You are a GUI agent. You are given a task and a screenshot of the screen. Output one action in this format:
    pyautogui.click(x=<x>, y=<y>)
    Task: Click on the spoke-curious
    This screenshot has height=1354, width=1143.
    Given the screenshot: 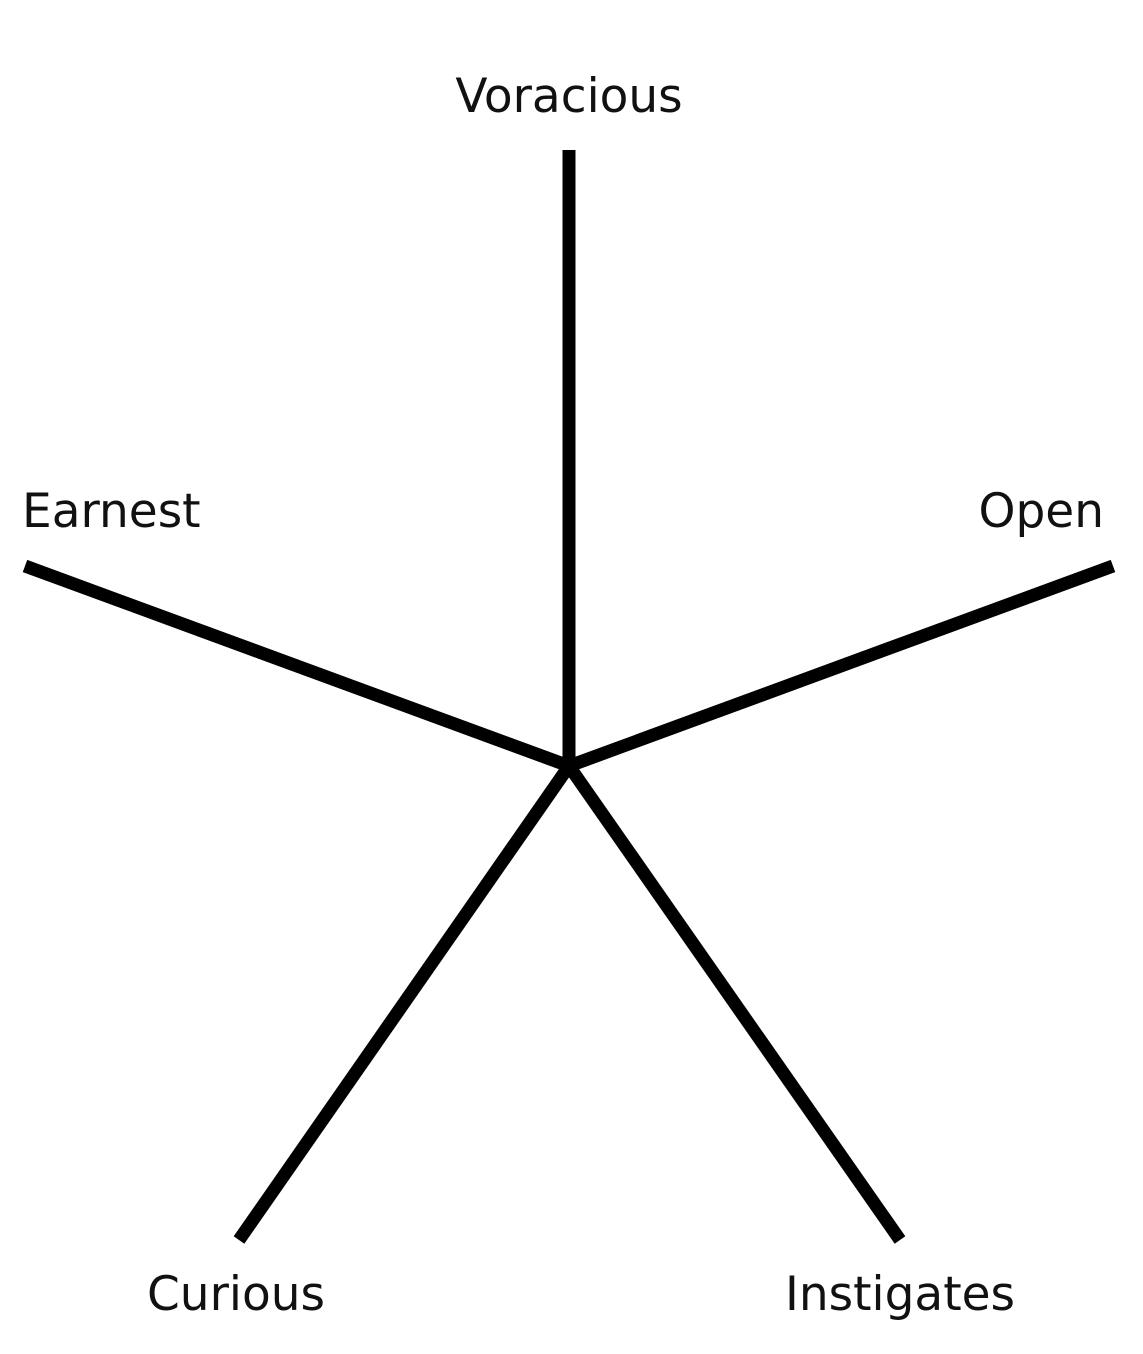 What is the action you would take?
    pyautogui.click(x=404, y=1003)
    